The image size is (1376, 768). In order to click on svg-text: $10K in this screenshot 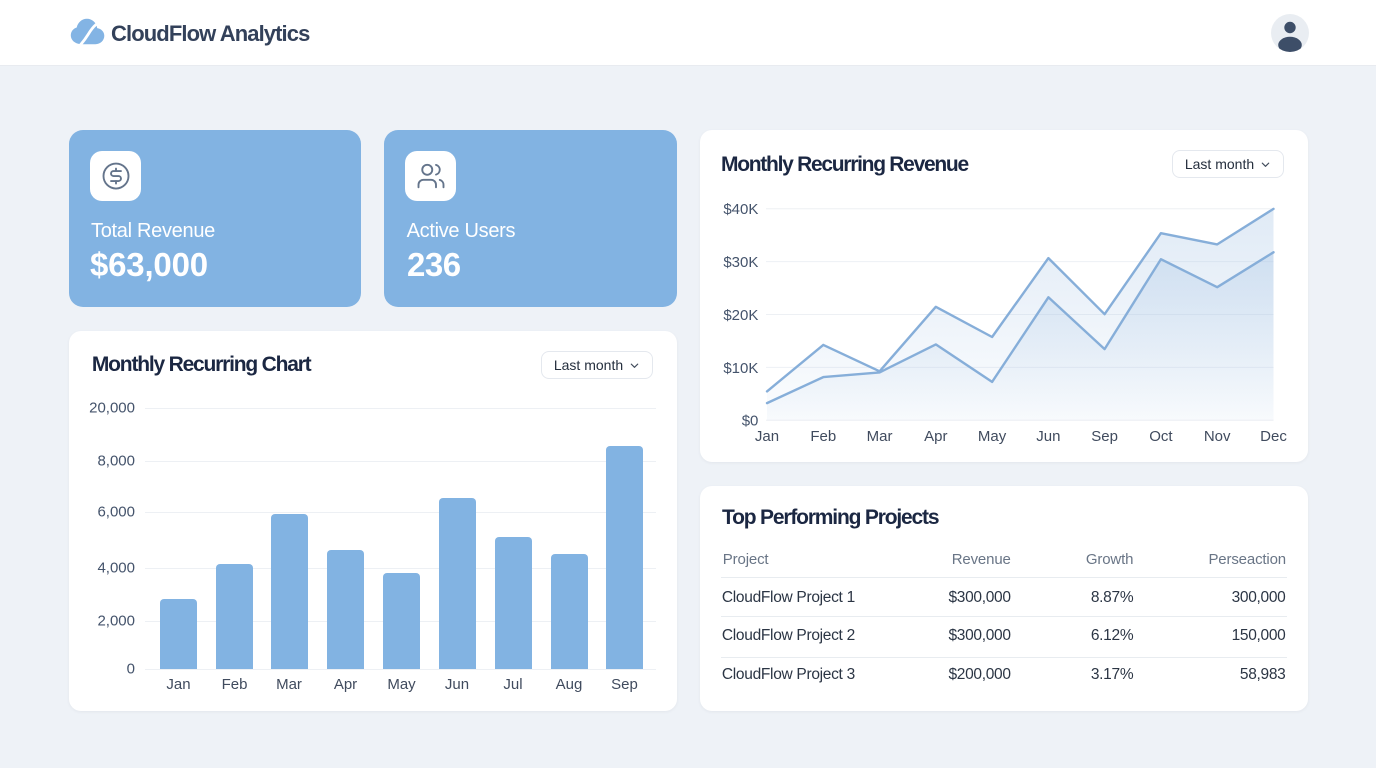, I will do `click(740, 368)`.